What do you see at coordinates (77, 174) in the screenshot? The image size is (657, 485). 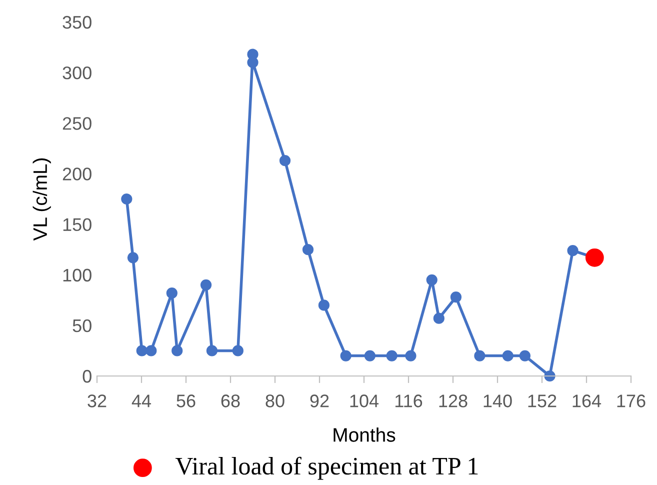 I see `y-tick-label: 200` at bounding box center [77, 174].